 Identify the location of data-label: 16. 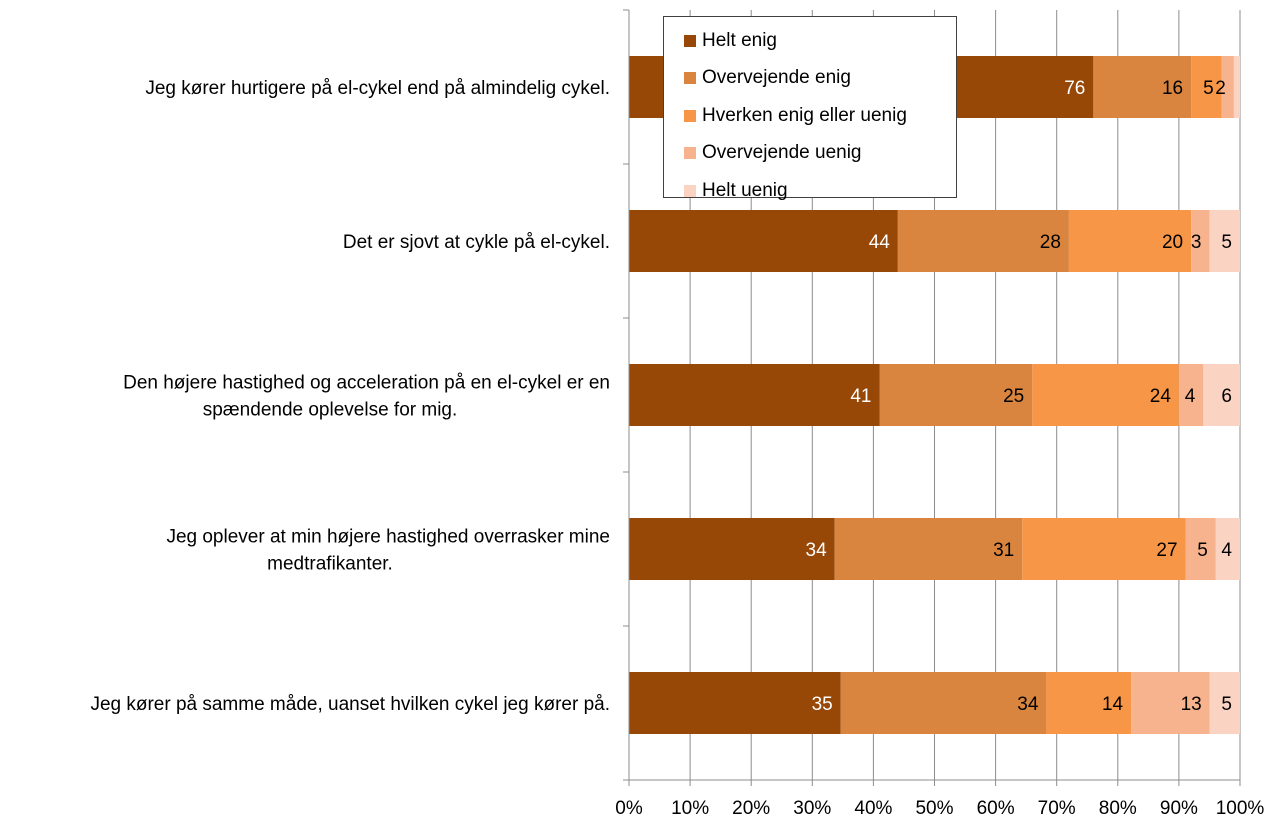
(1172, 88).